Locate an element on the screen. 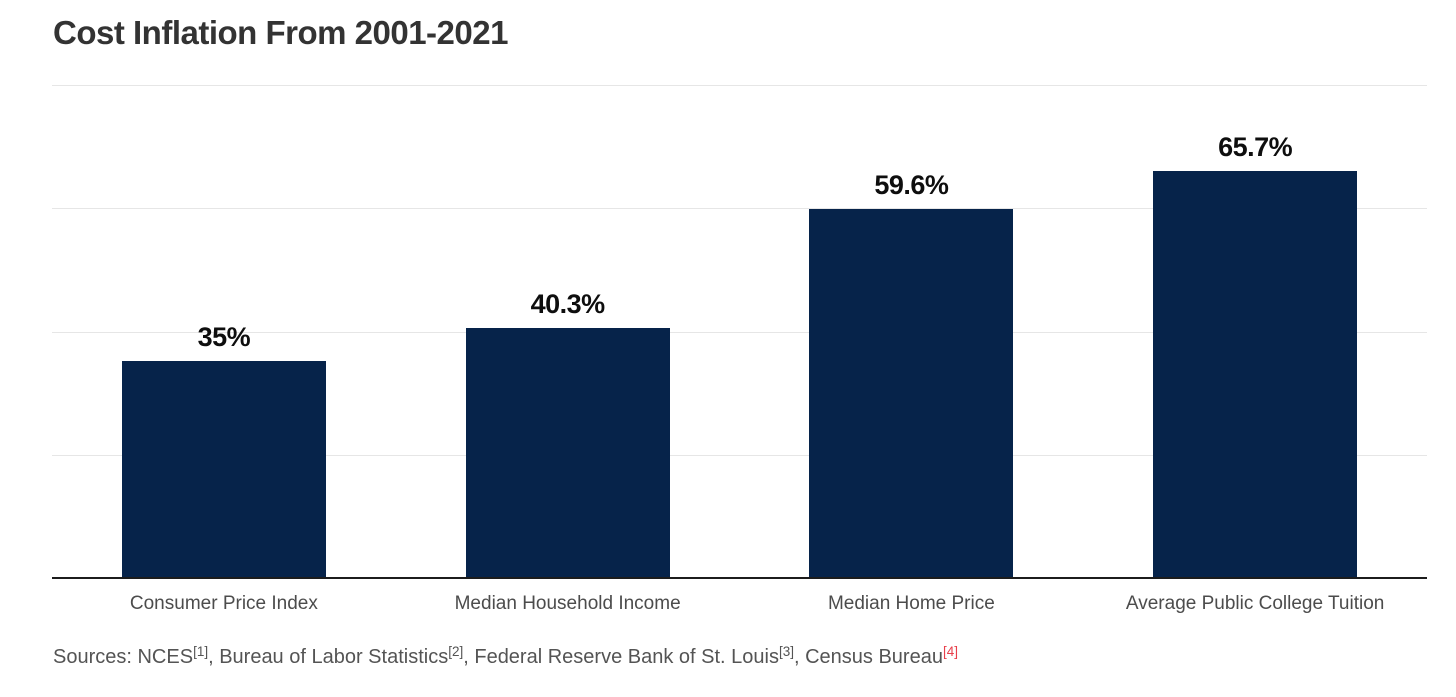 The image size is (1456, 697). bar-value-label: 59.6% is located at coordinates (911, 185).